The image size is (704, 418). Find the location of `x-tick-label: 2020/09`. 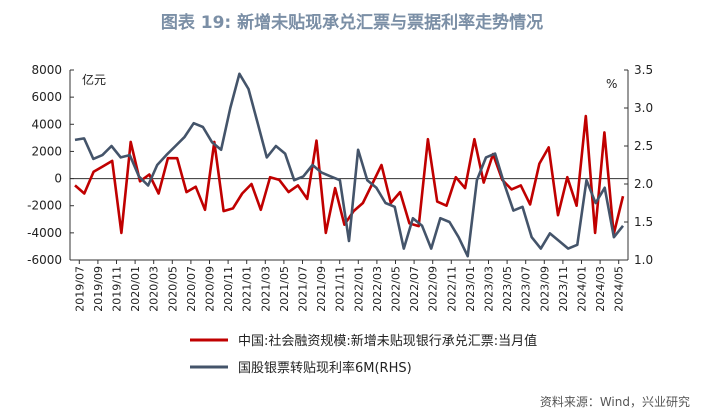

x-tick-label: 2020/09 is located at coordinates (210, 289).